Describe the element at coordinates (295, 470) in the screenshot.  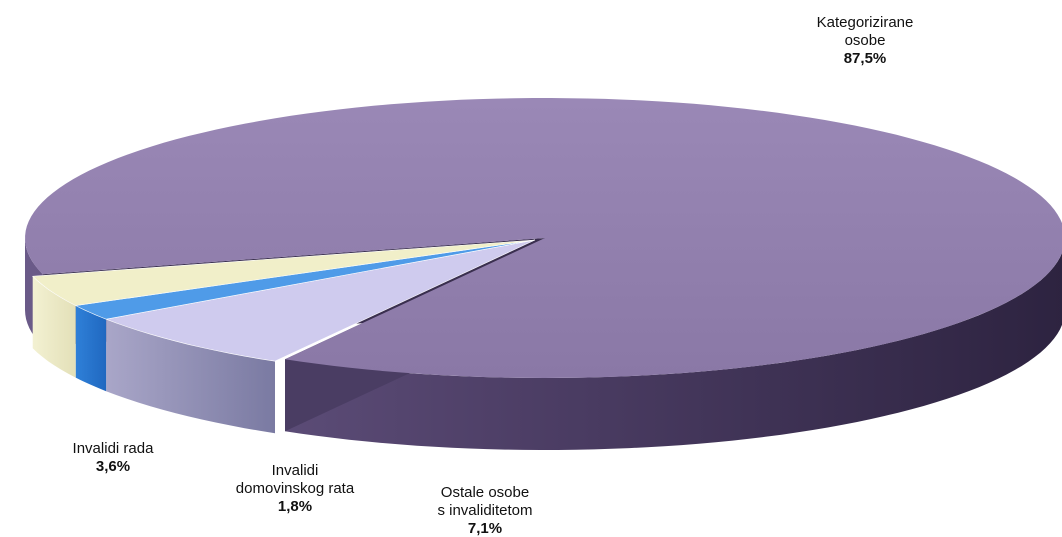
I see `slice-name-line: Invalidi` at that location.